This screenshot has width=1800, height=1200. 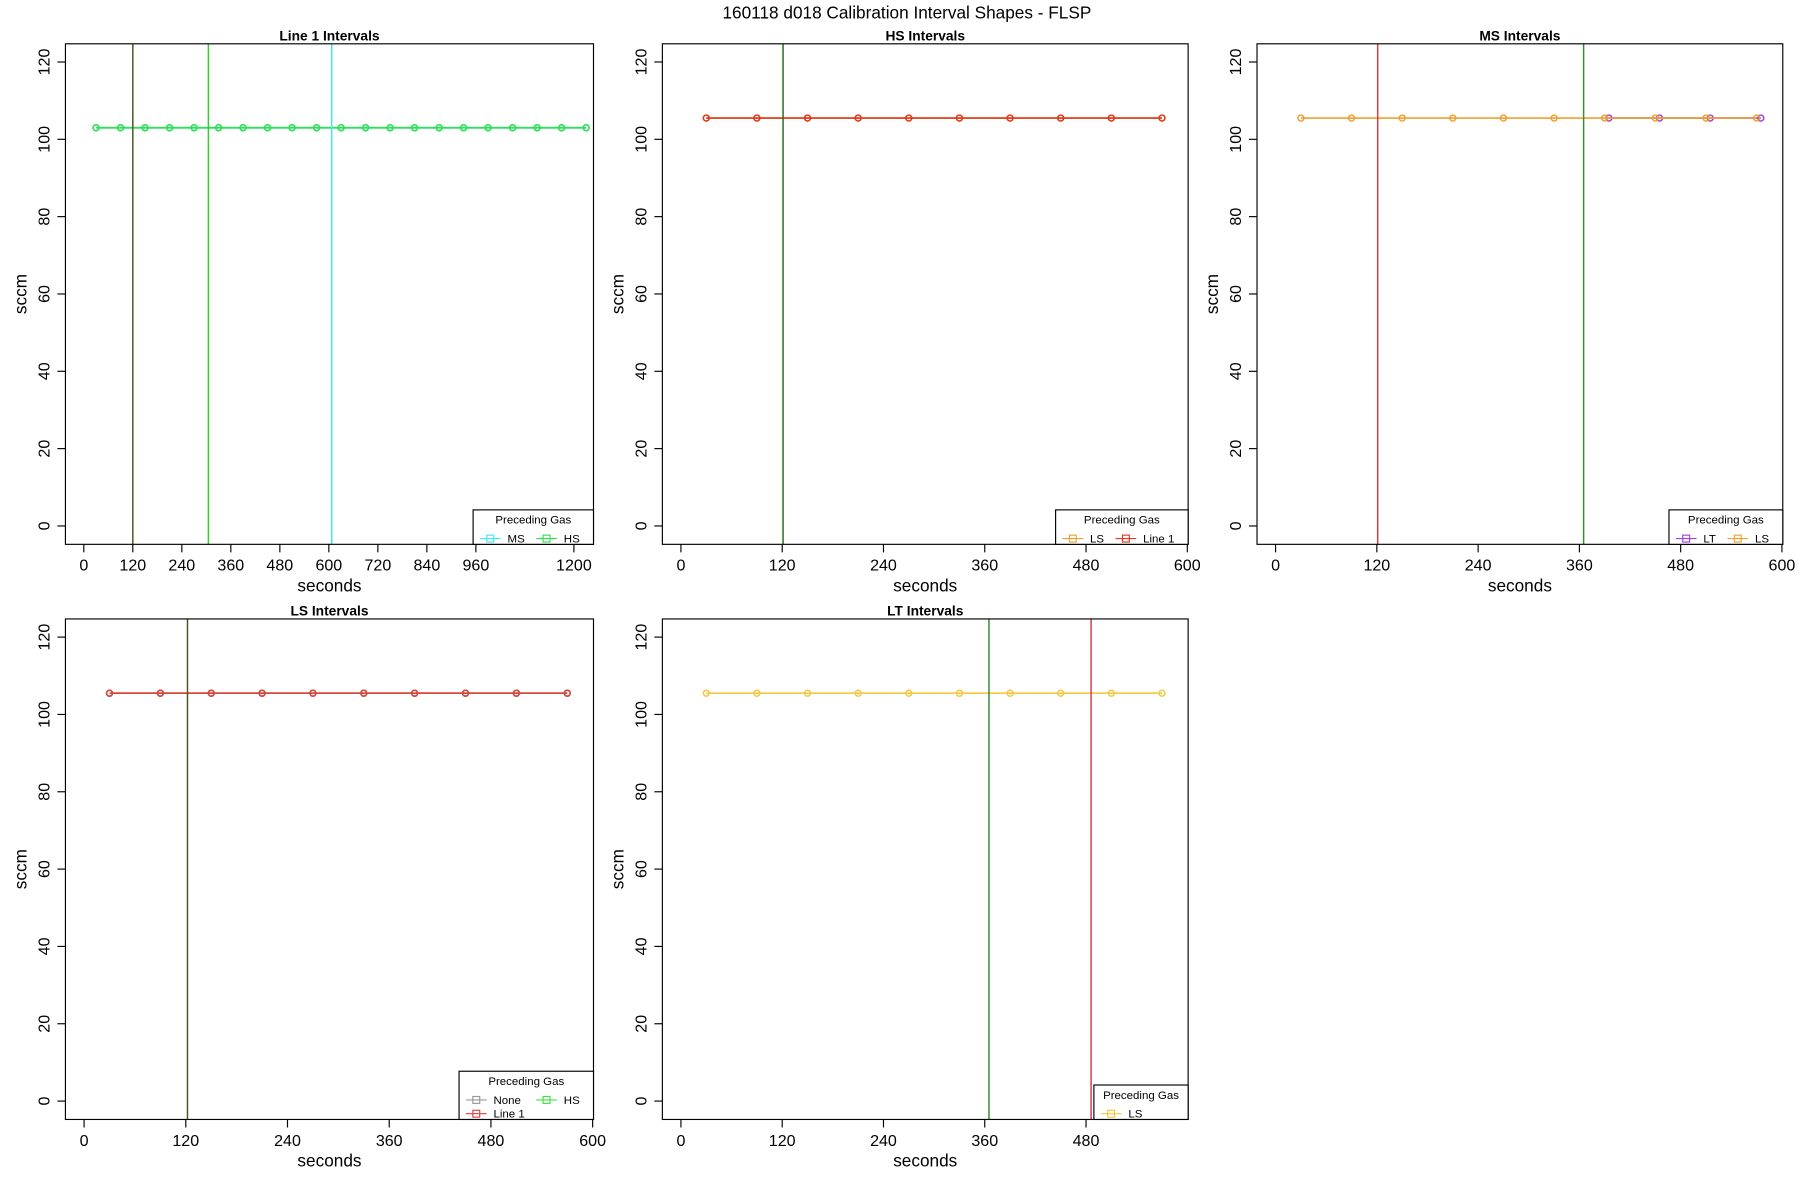 What do you see at coordinates (925, 35) in the screenshot?
I see `panel-title: HS Intervals` at bounding box center [925, 35].